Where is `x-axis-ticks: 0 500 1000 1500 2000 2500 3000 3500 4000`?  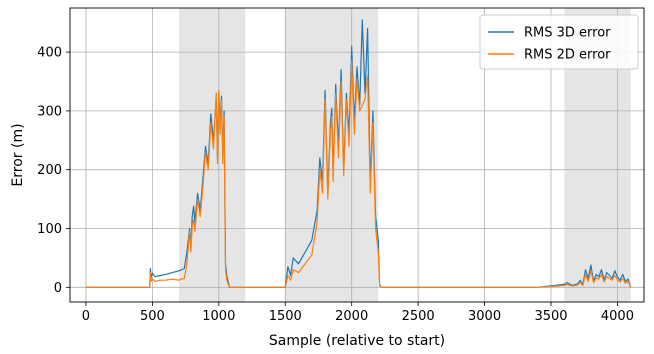 x-axis-ticks: 0 500 1000 1500 2000 2500 3000 3500 4000 is located at coordinates (358, 313).